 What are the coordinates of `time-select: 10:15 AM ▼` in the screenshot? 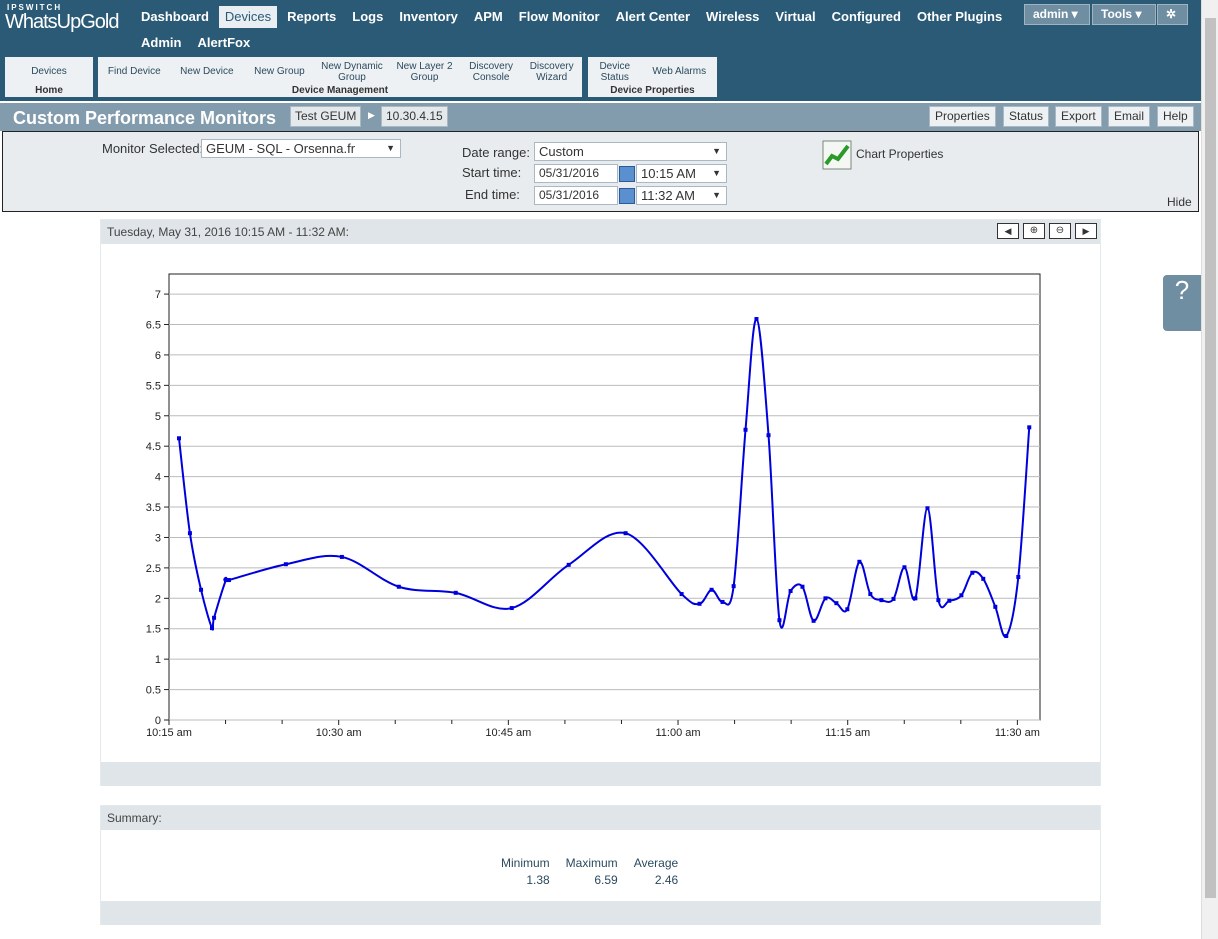 It's located at (681, 173).